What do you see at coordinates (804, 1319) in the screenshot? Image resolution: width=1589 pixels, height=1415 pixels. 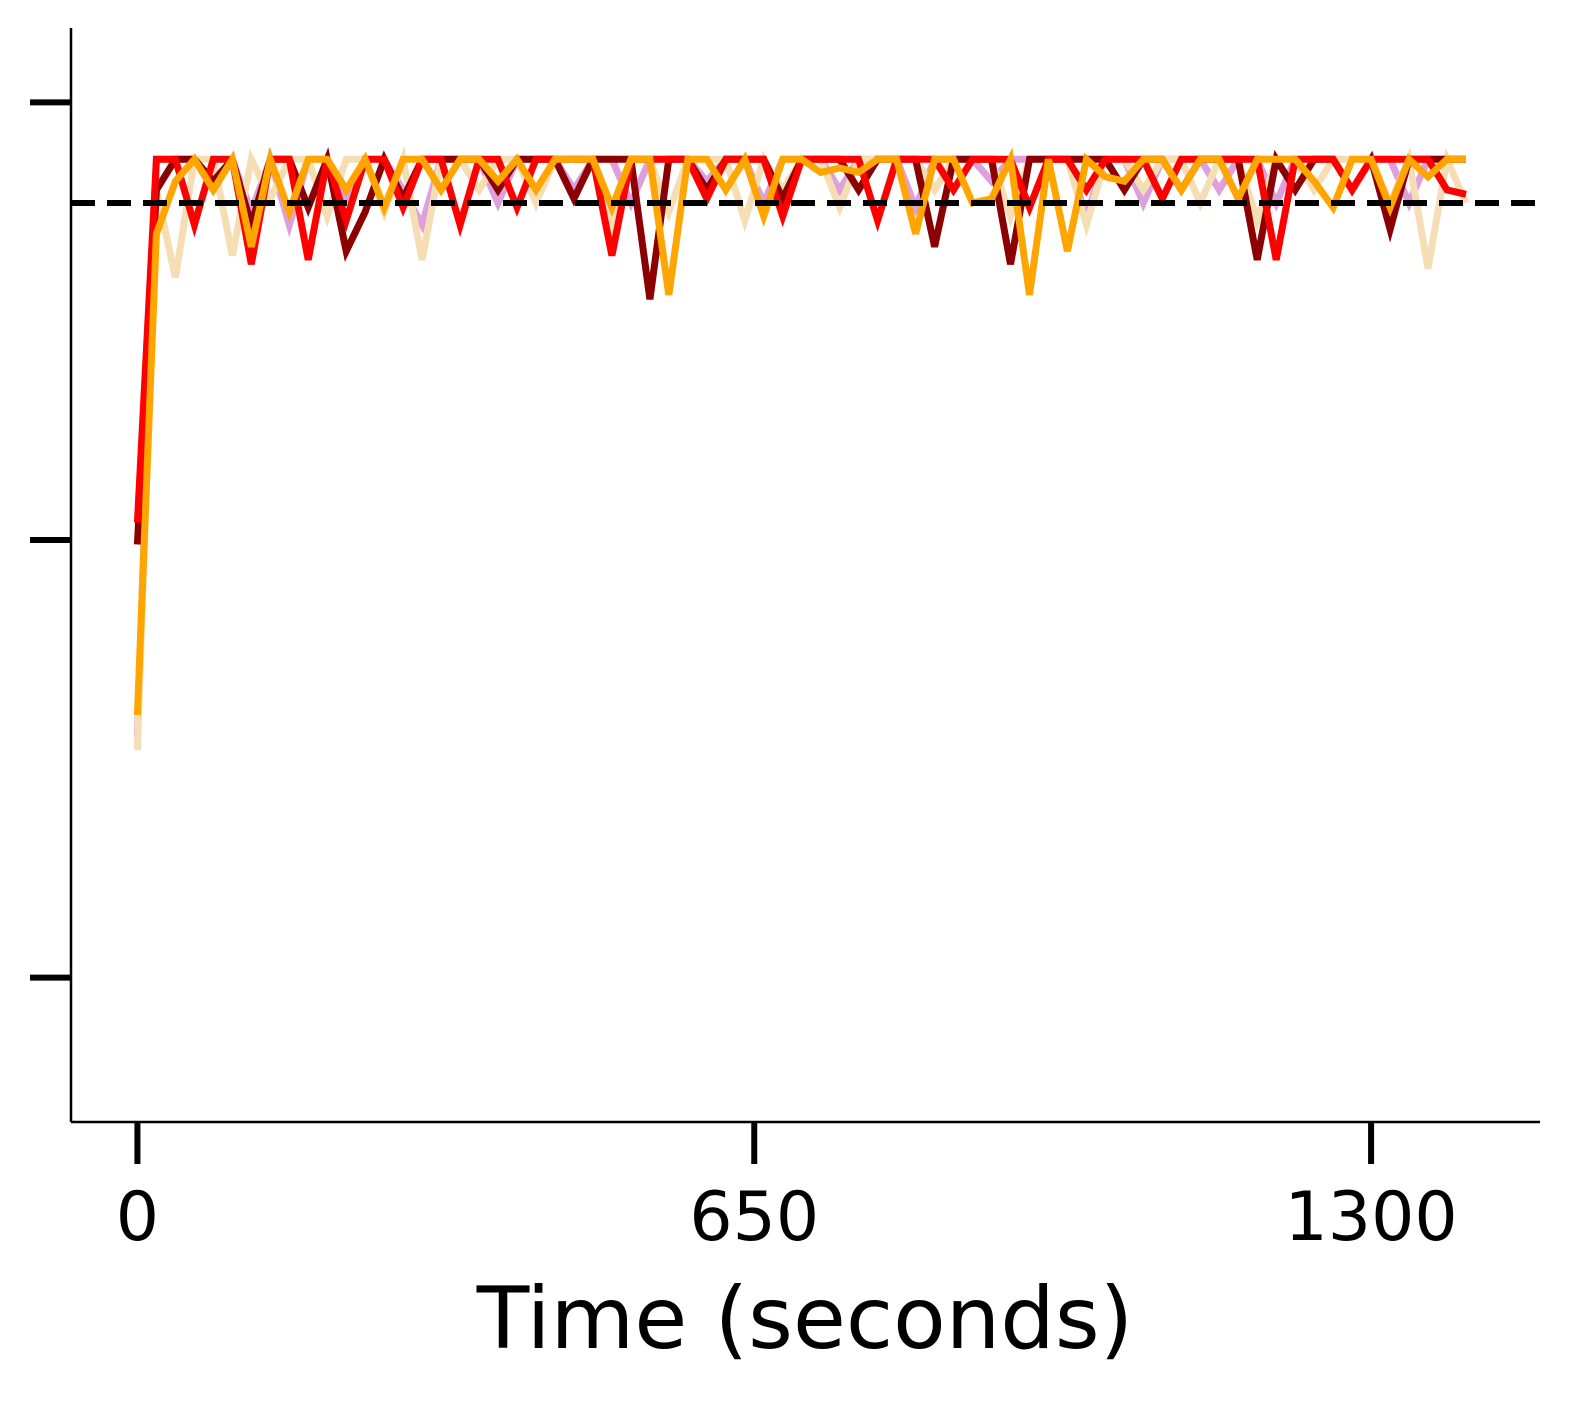 I see `x-axis-label: Time (seconds)` at bounding box center [804, 1319].